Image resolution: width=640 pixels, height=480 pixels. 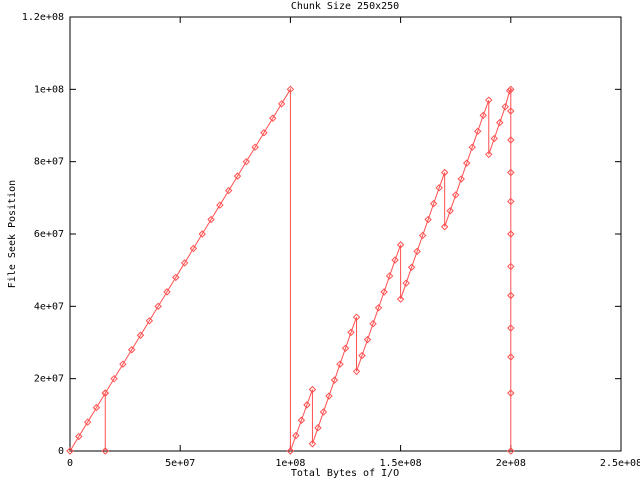 I want to click on y-tick-label: 0, so click(x=61, y=451).